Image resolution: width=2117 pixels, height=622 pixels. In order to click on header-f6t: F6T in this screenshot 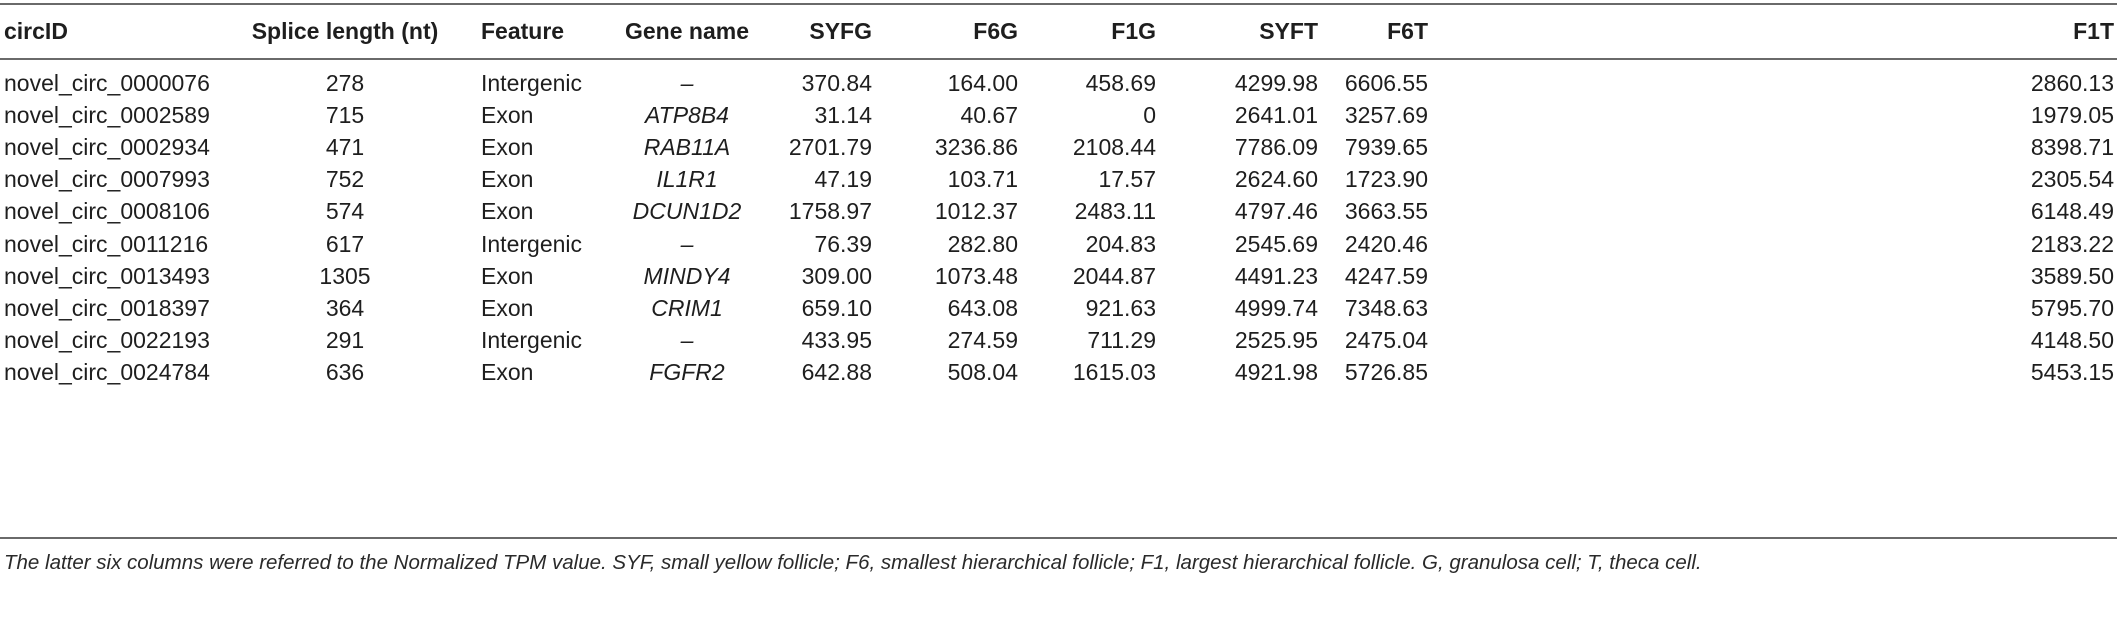, I will do `click(1407, 31)`.